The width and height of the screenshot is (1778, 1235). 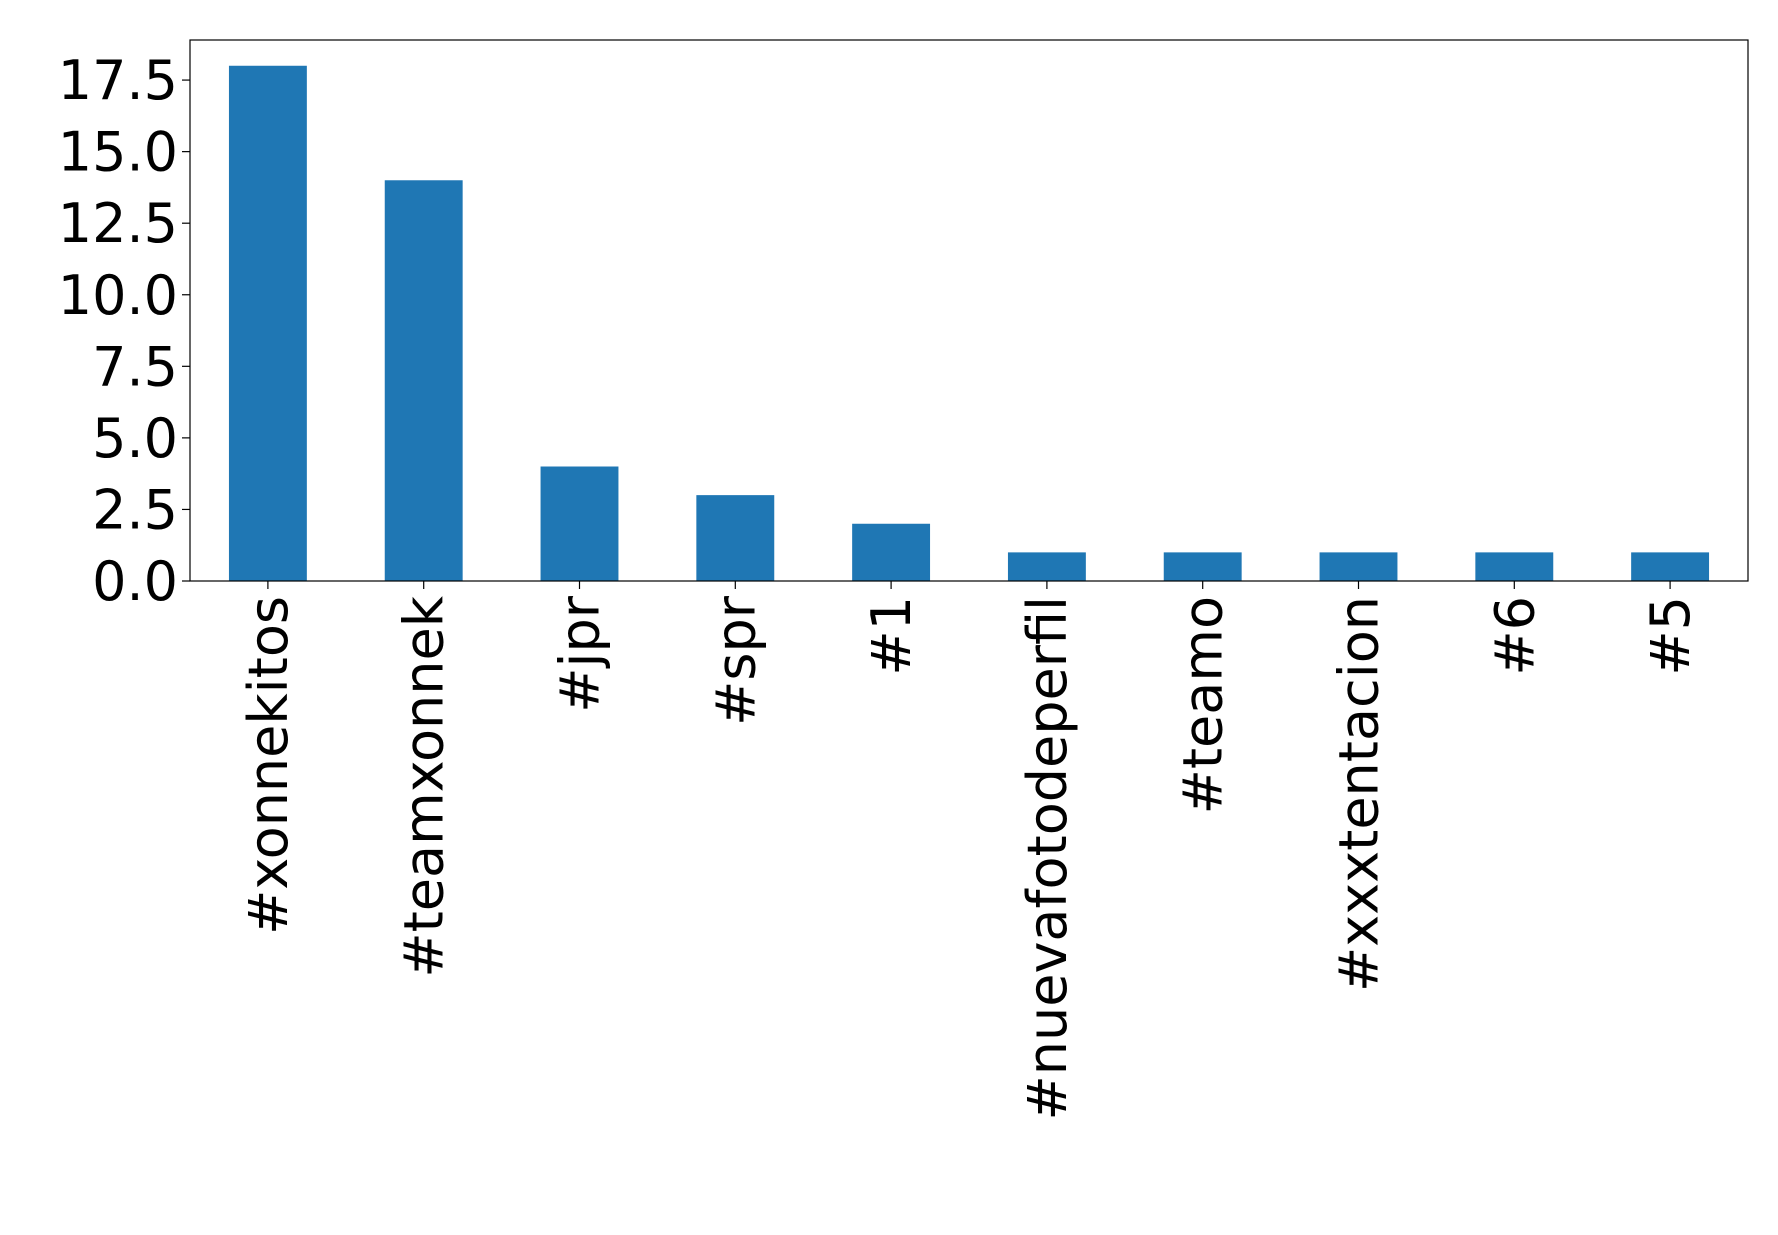 What do you see at coordinates (118, 223) in the screenshot?
I see `y-tick-label: 12.5` at bounding box center [118, 223].